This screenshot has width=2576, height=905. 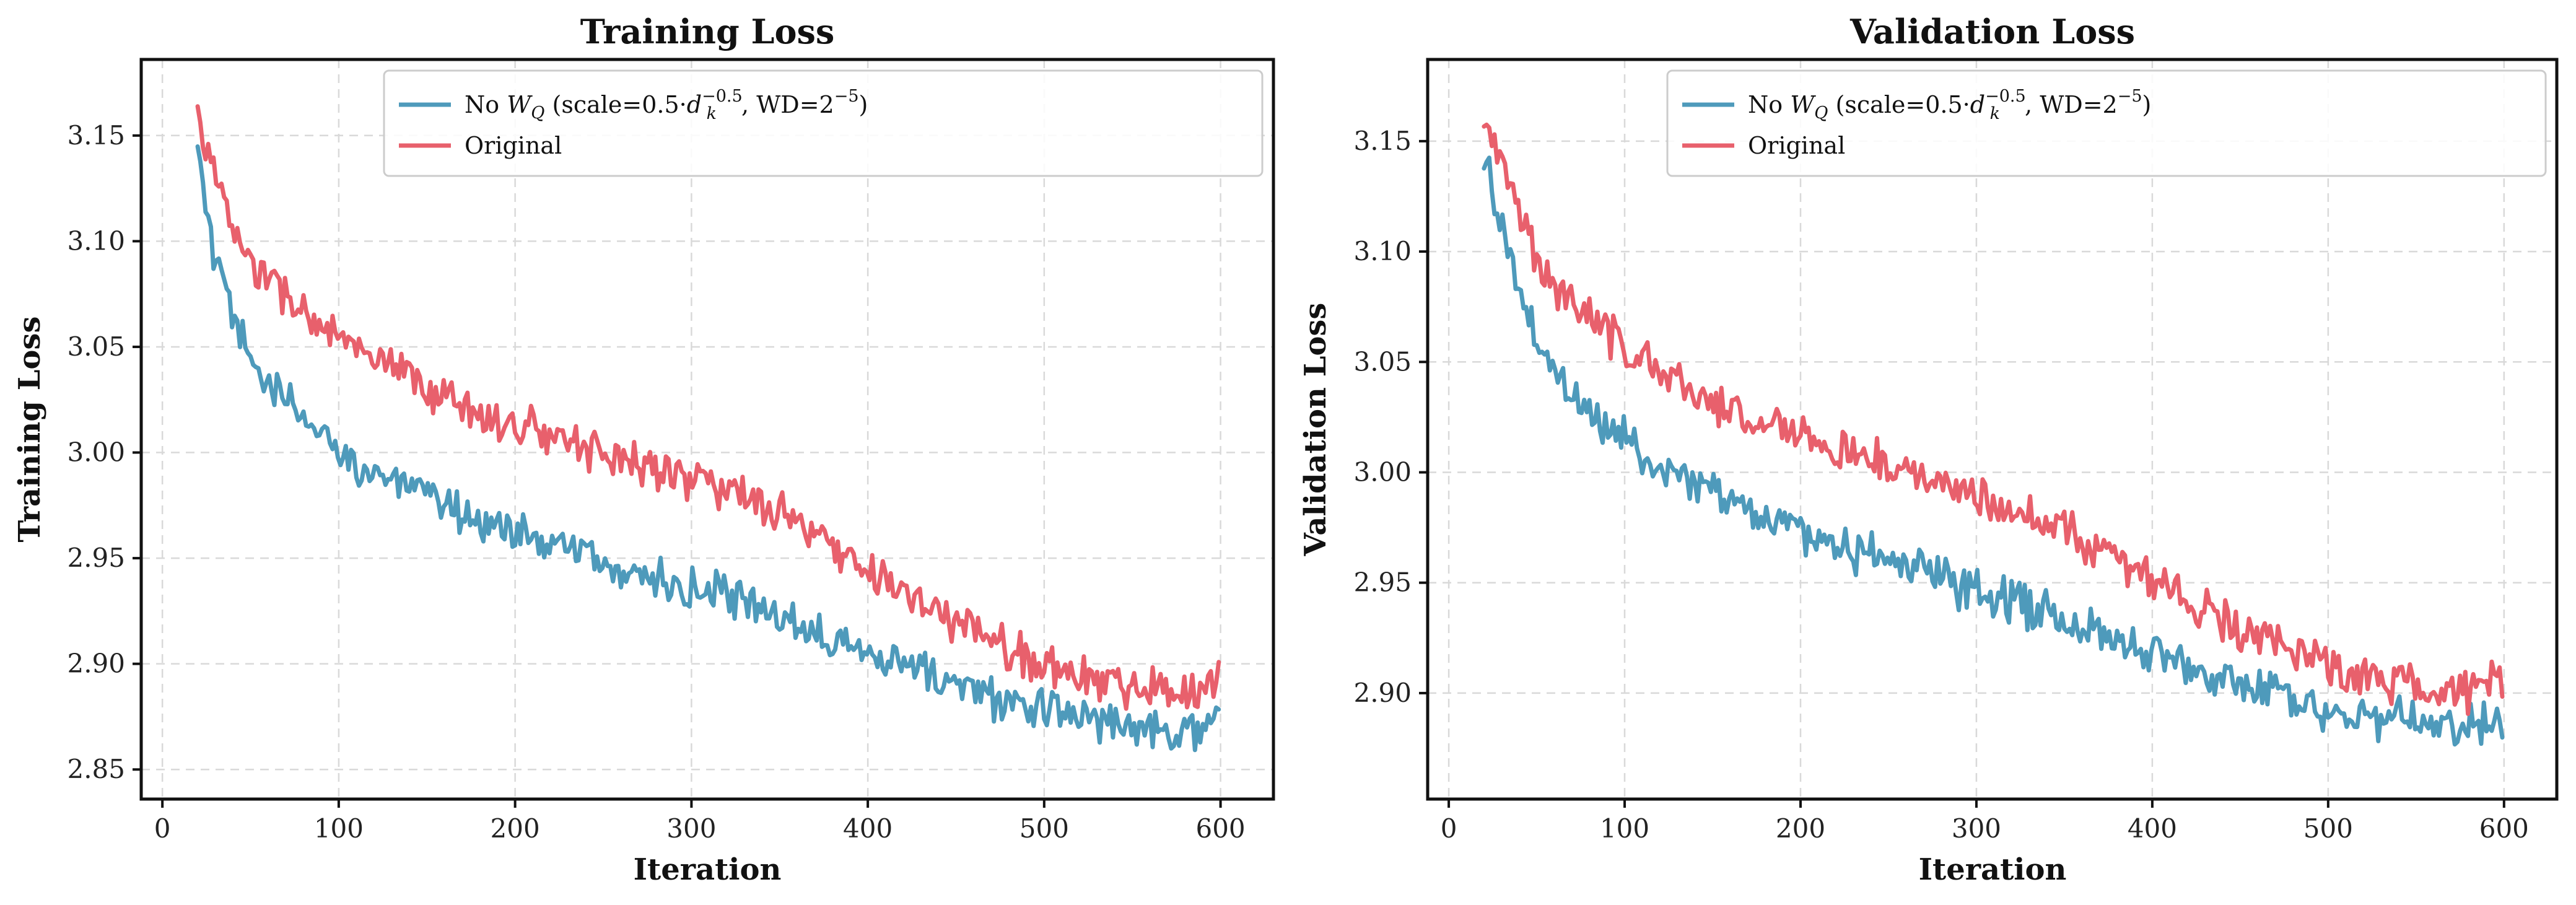 I want to click on validation-loss-x-tick-label: 400, so click(x=2152, y=828).